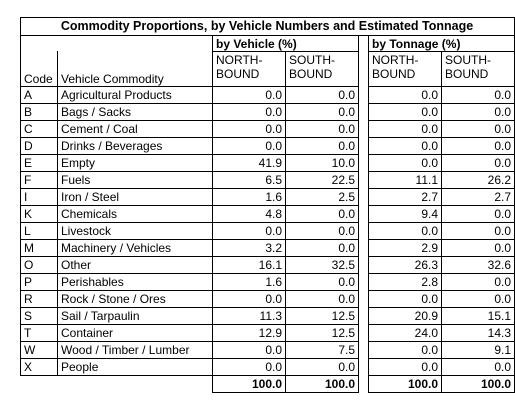 The width and height of the screenshot is (515, 409). I want to click on cell-tonnage-northbound: 26.3, so click(426, 265).